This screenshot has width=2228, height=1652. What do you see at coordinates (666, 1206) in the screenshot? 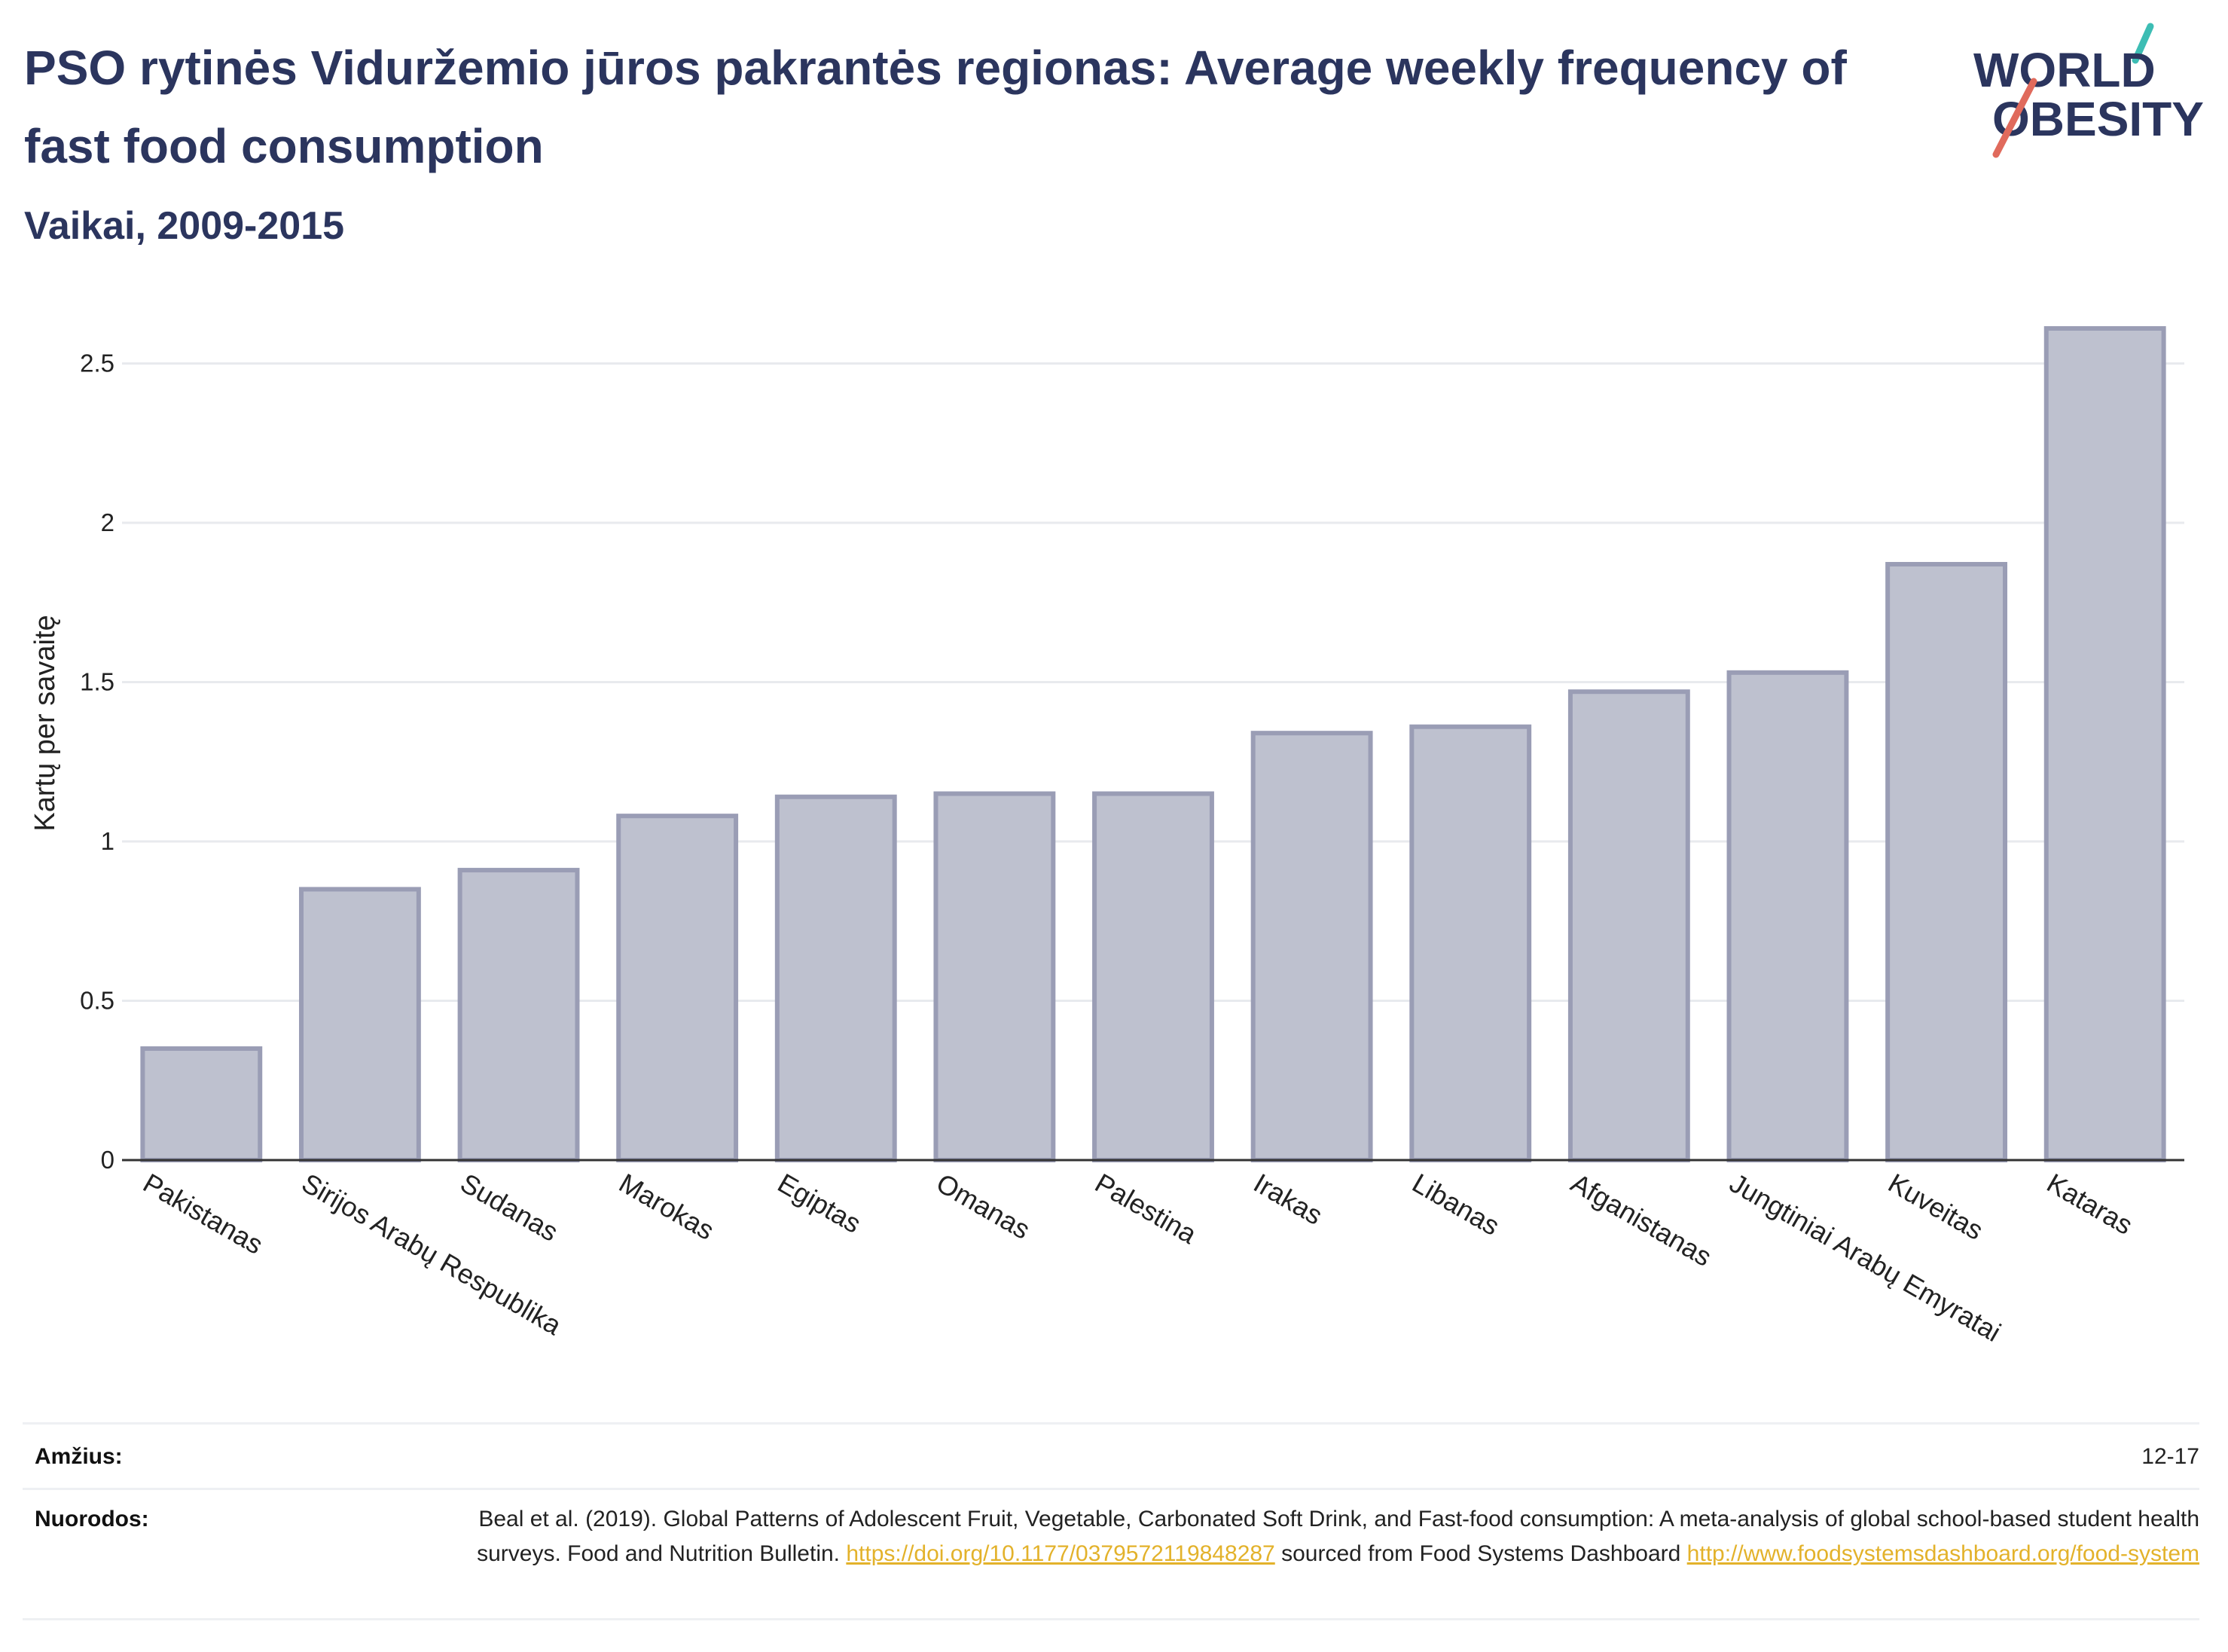
I see `x-tick-label: Marokas` at bounding box center [666, 1206].